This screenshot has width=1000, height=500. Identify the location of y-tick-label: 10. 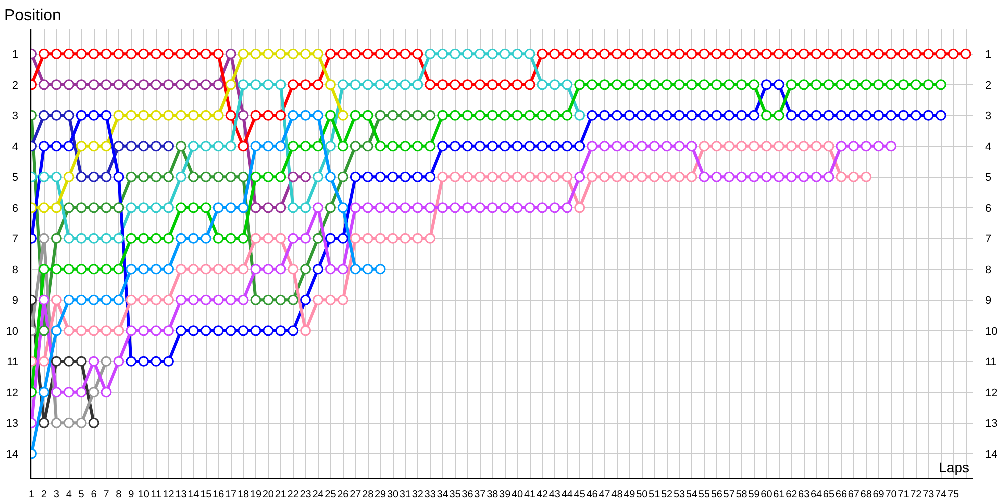
(12, 332).